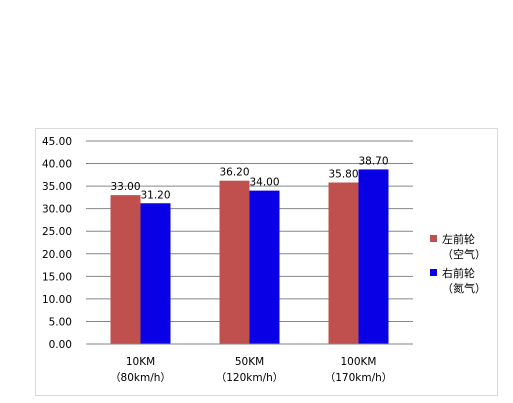 The height and width of the screenshot is (403, 513). Describe the element at coordinates (464, 254) in the screenshot. I see `legend-label-series-1-line2: （空气）` at that location.